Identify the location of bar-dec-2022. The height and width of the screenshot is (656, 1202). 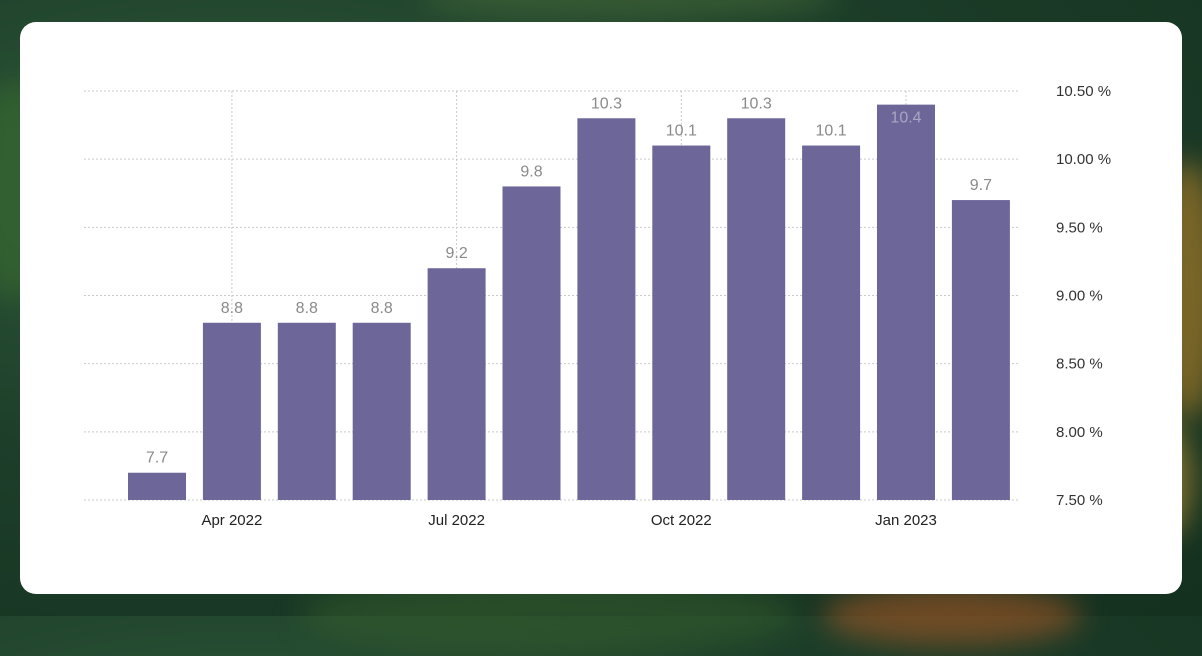
(831, 322).